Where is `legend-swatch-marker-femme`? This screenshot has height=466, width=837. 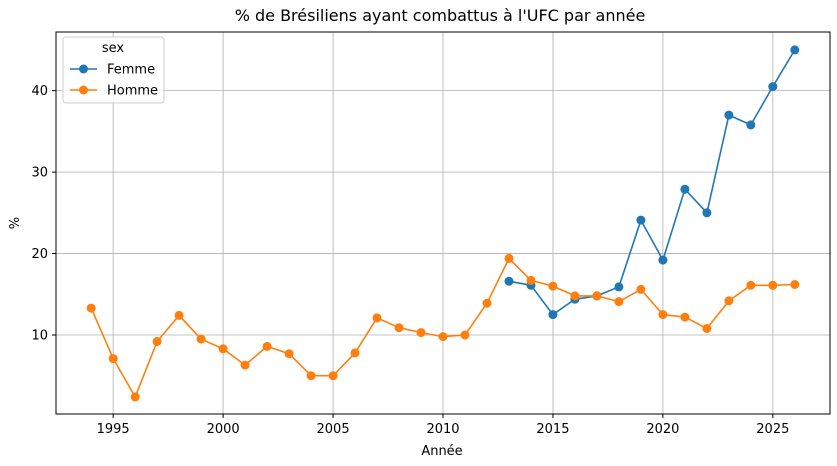
legend-swatch-marker-femme is located at coordinates (83, 69).